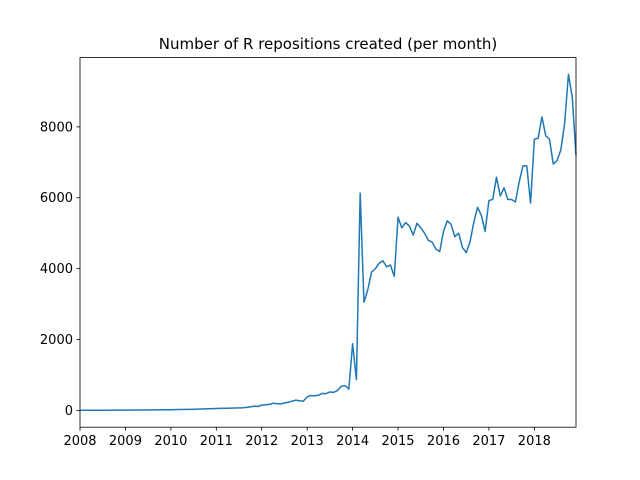 The image size is (640, 480). I want to click on x-tick-label: 2012, so click(261, 441).